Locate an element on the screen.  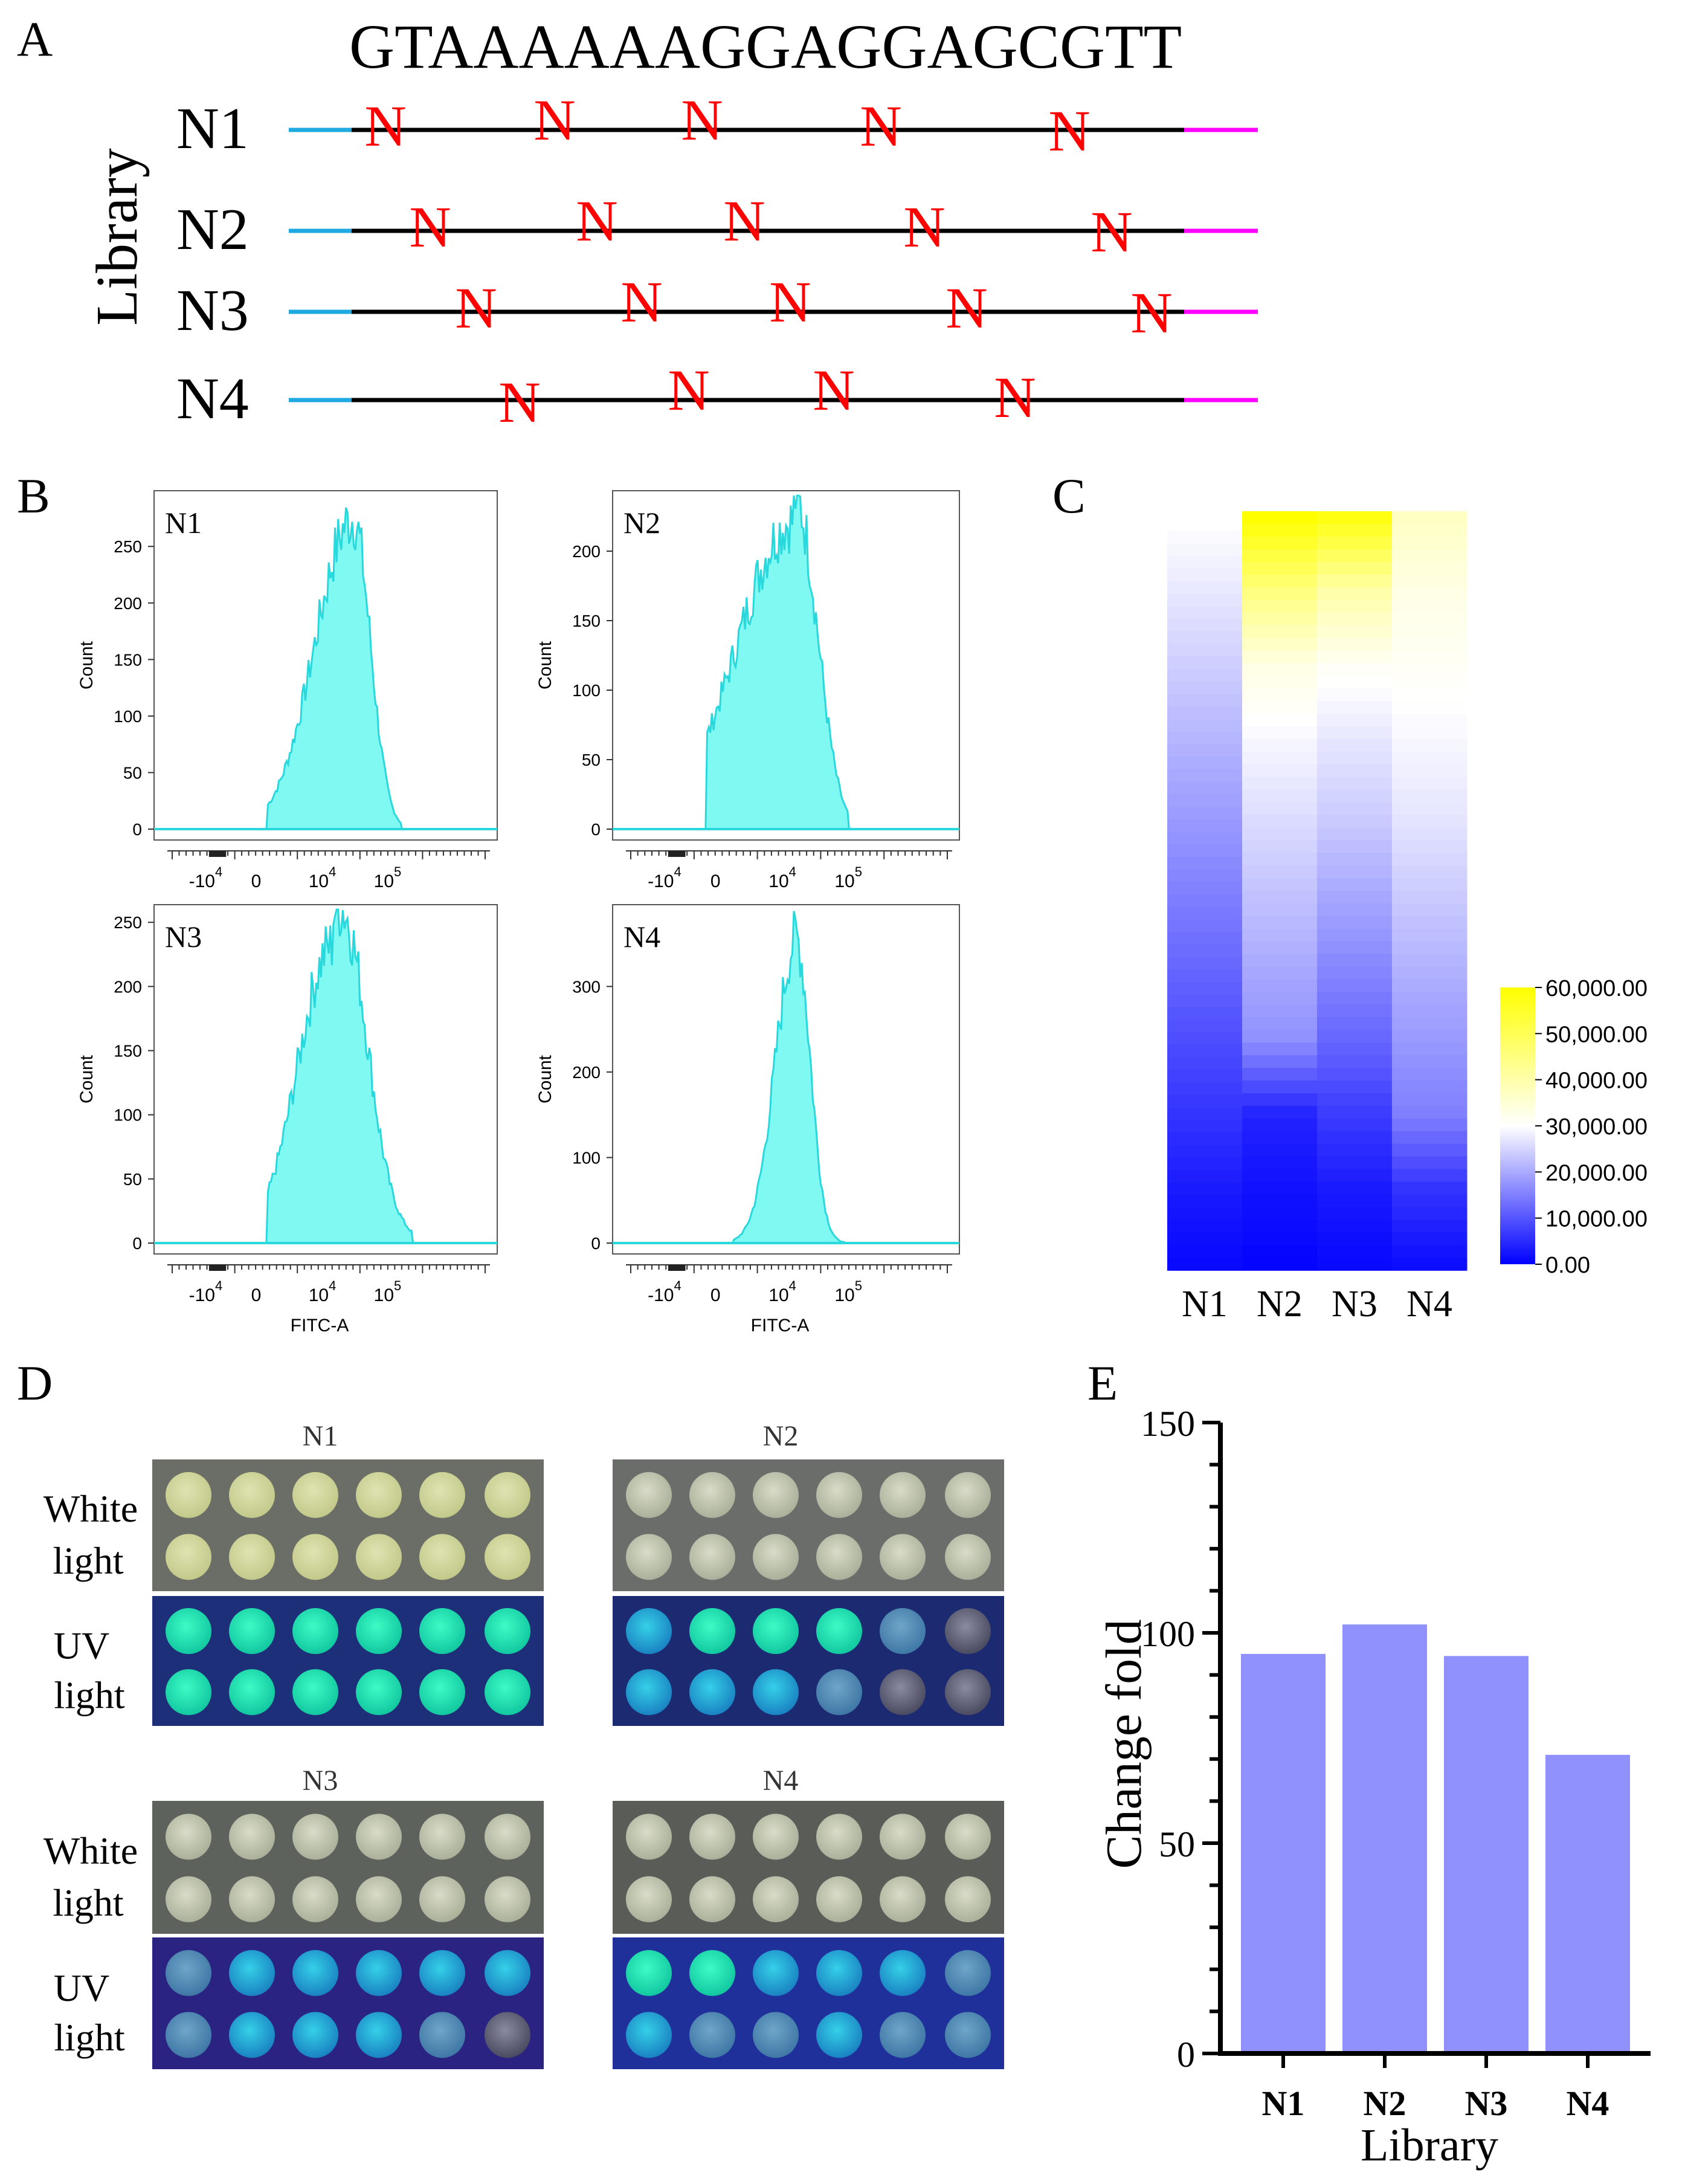
heatmap-column-n3 is located at coordinates (1355, 891).